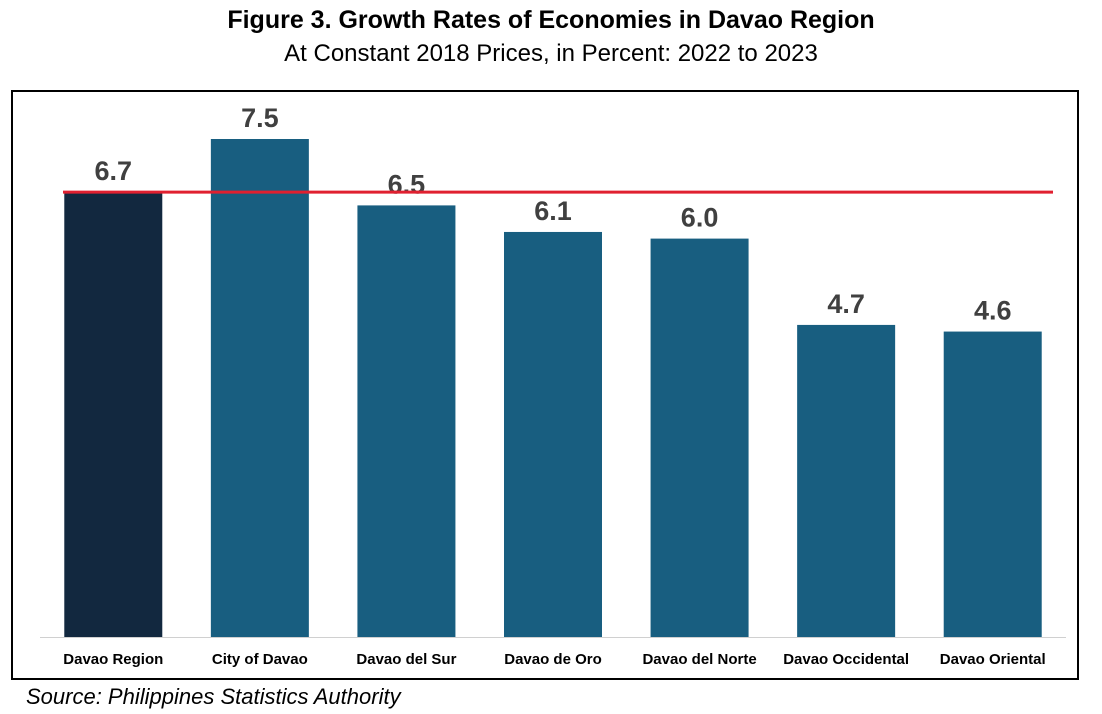  What do you see at coordinates (407, 184) in the screenshot?
I see `data-label-3: 6.5` at bounding box center [407, 184].